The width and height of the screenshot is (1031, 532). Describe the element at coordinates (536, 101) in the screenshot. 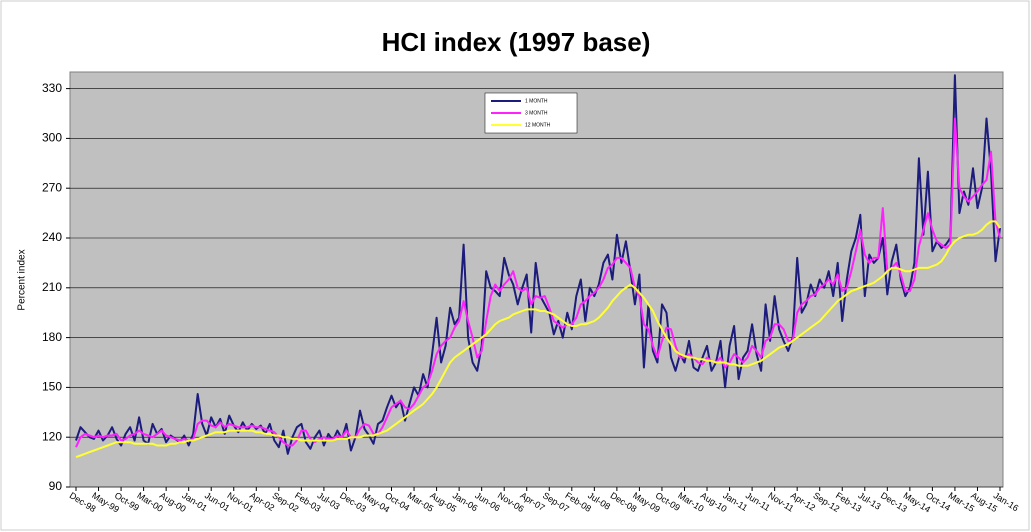

I see `legend-label: 1 MONTH` at that location.